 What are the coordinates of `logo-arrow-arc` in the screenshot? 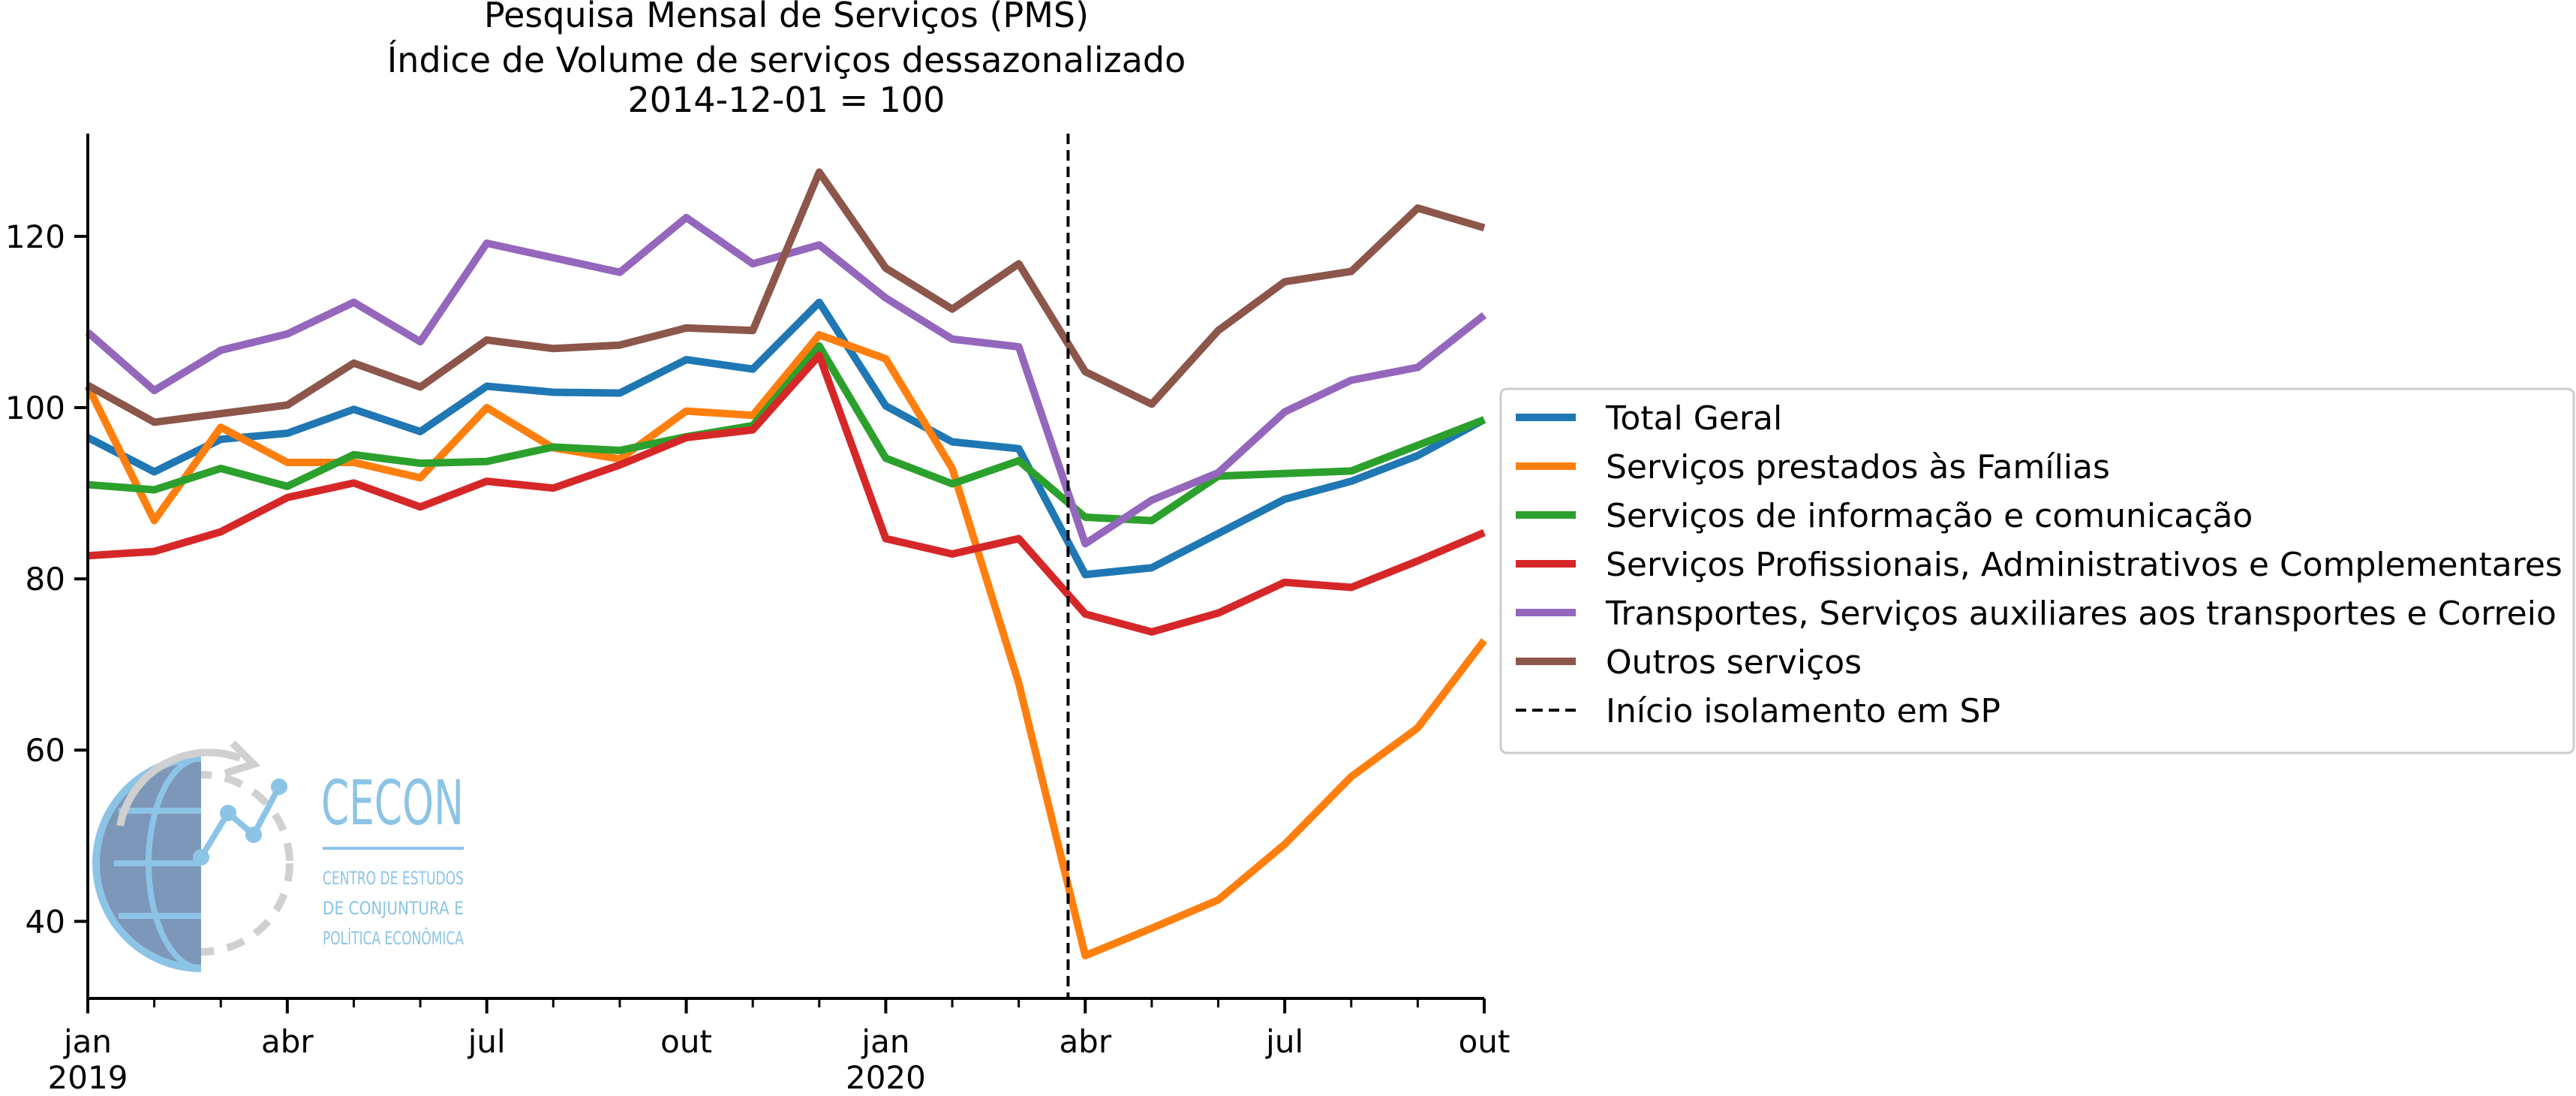 It's located at (179, 788).